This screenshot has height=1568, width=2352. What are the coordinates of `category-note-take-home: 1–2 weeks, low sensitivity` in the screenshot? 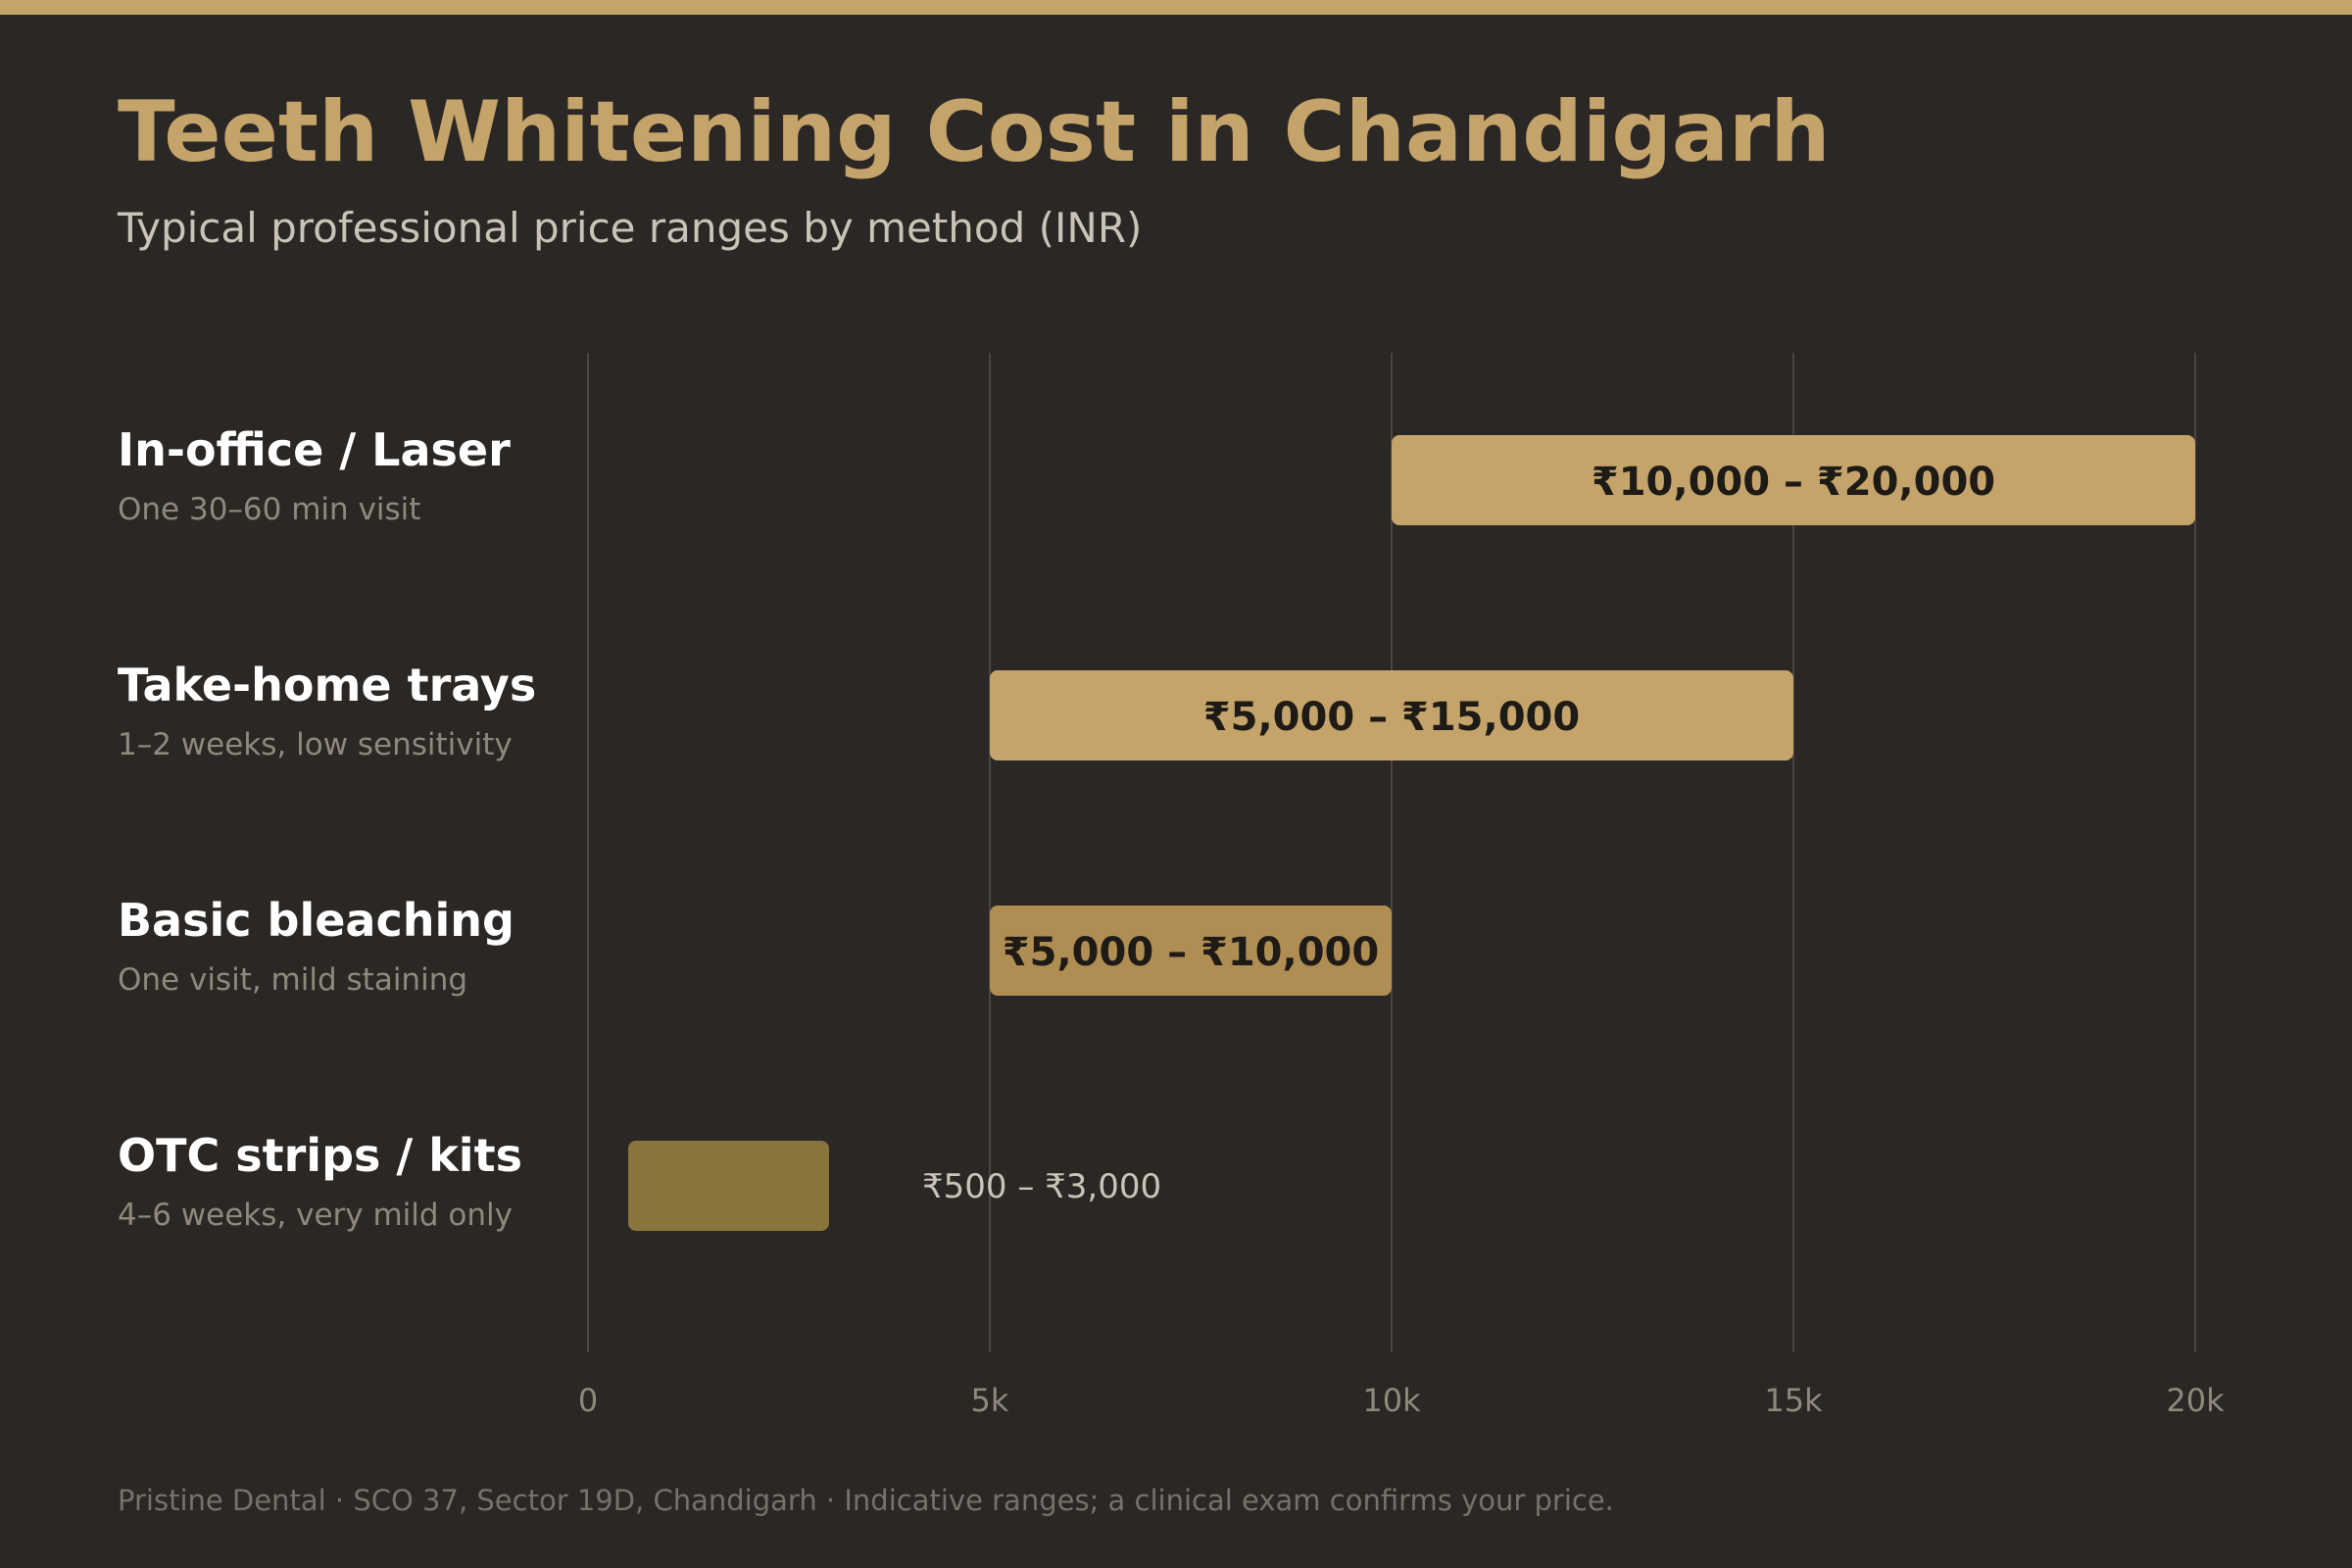 It's located at (315, 744).